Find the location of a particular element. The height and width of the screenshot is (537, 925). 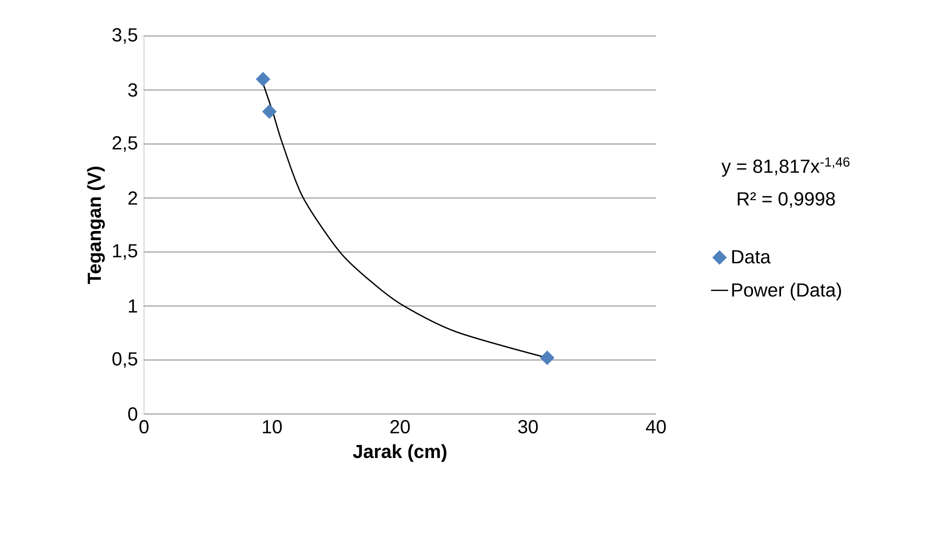

y-tick-label: 2 is located at coordinates (133, 198).